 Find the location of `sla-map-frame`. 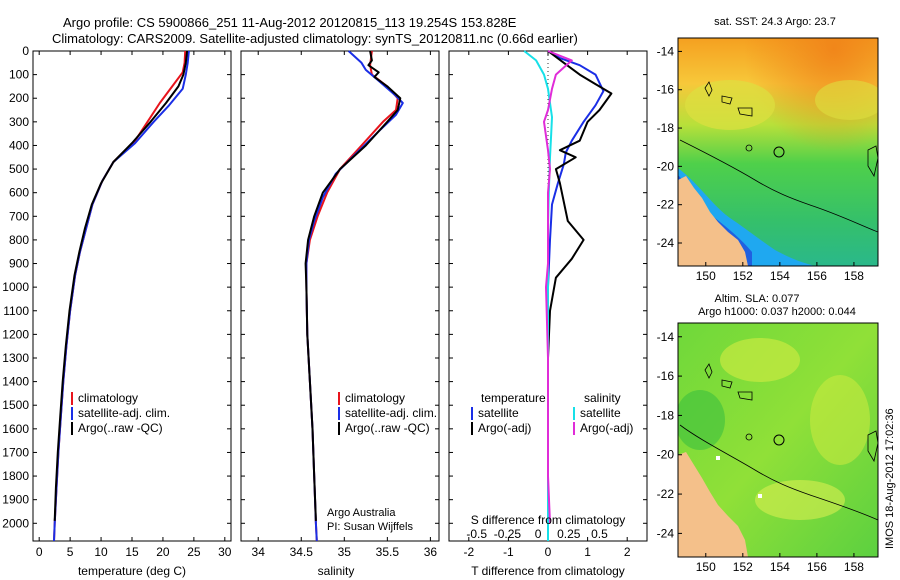

sla-map-frame is located at coordinates (778, 440).